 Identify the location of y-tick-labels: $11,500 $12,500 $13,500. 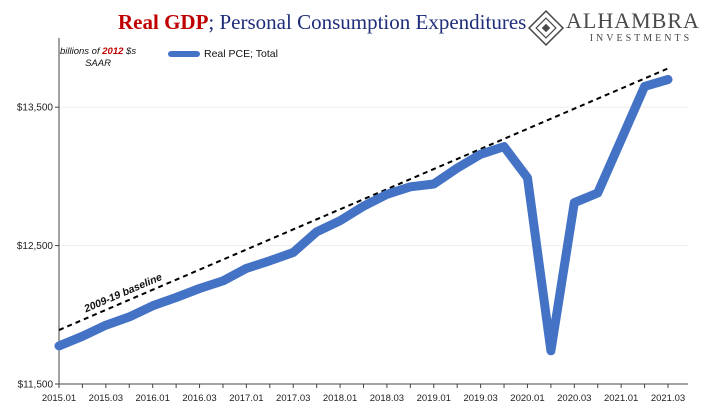
(35, 247).